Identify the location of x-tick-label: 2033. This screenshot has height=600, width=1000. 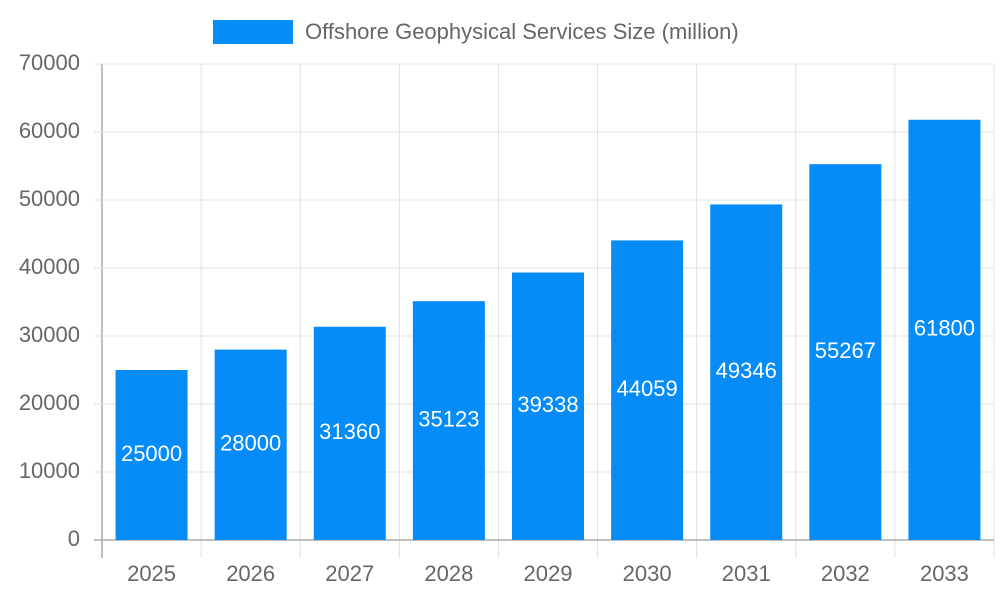
(944, 573).